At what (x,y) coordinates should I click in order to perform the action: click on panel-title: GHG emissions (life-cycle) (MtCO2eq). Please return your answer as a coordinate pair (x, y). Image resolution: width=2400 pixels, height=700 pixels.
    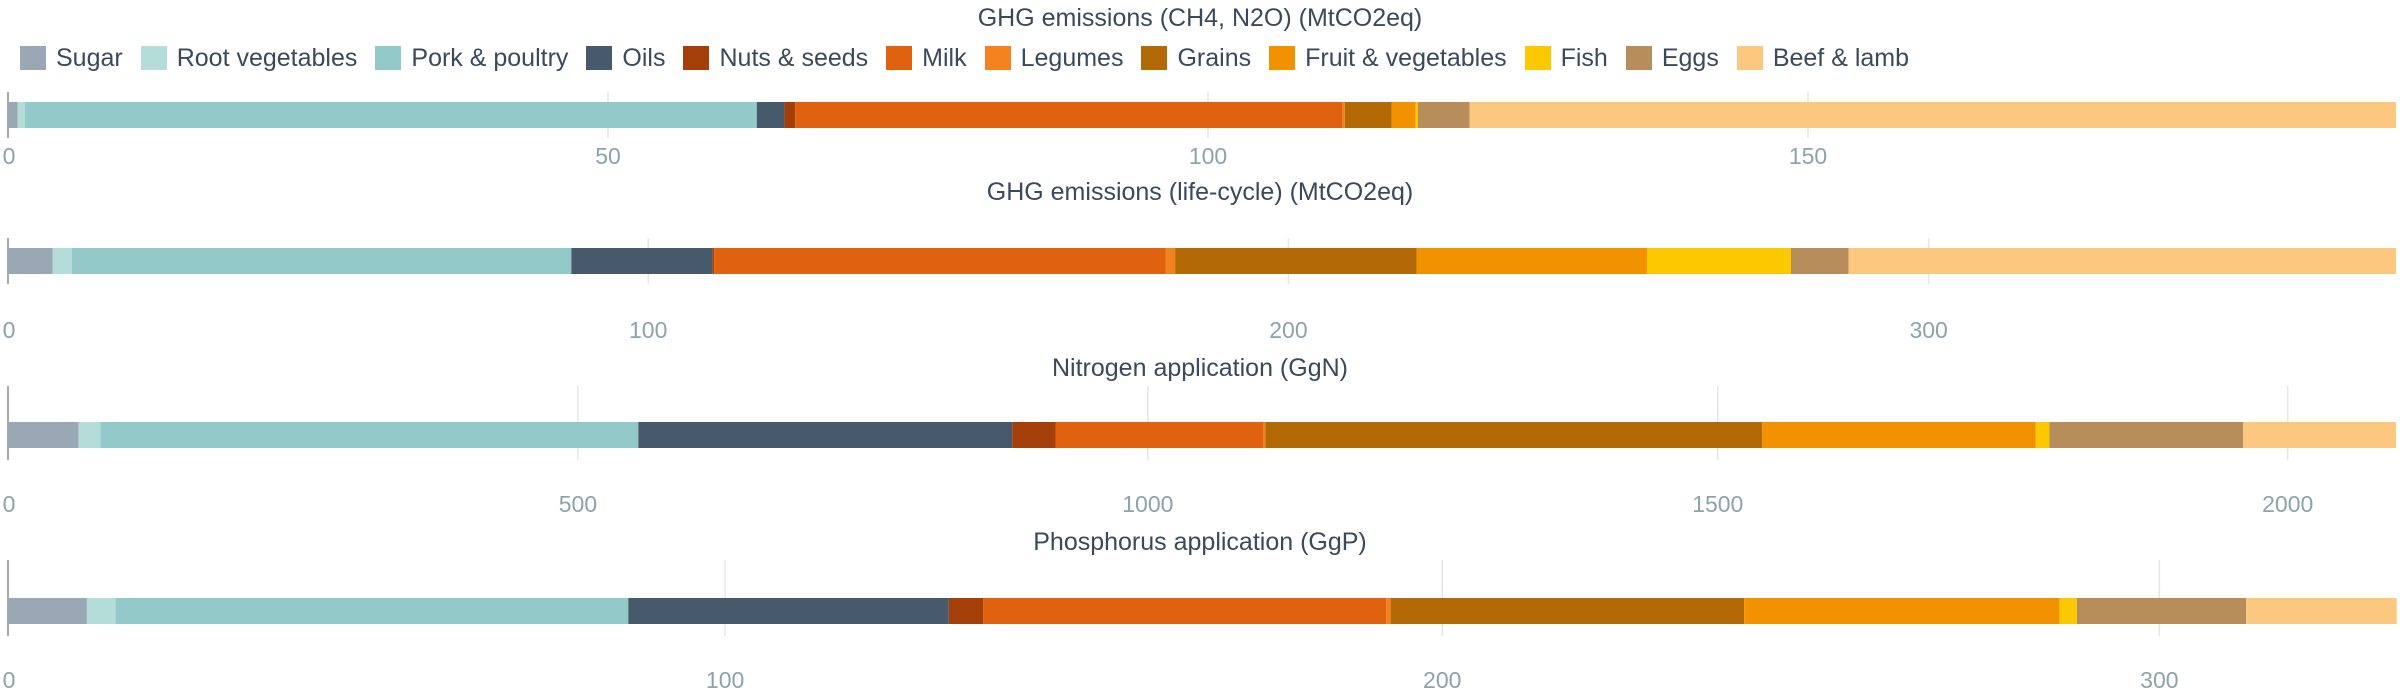
    Looking at the image, I should click on (1200, 192).